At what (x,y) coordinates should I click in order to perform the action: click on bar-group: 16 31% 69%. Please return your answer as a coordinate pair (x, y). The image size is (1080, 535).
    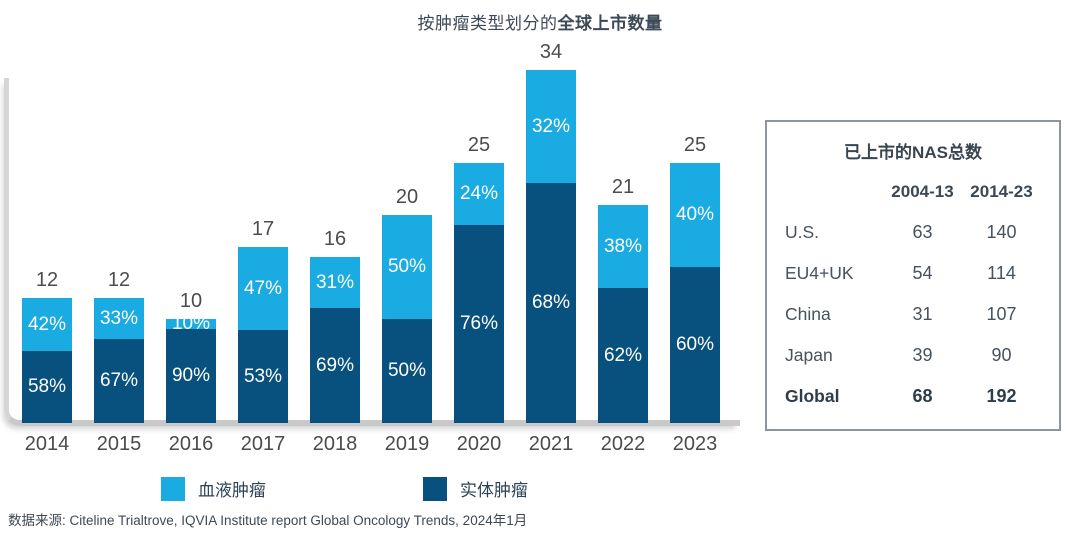
    Looking at the image, I should click on (335, 325).